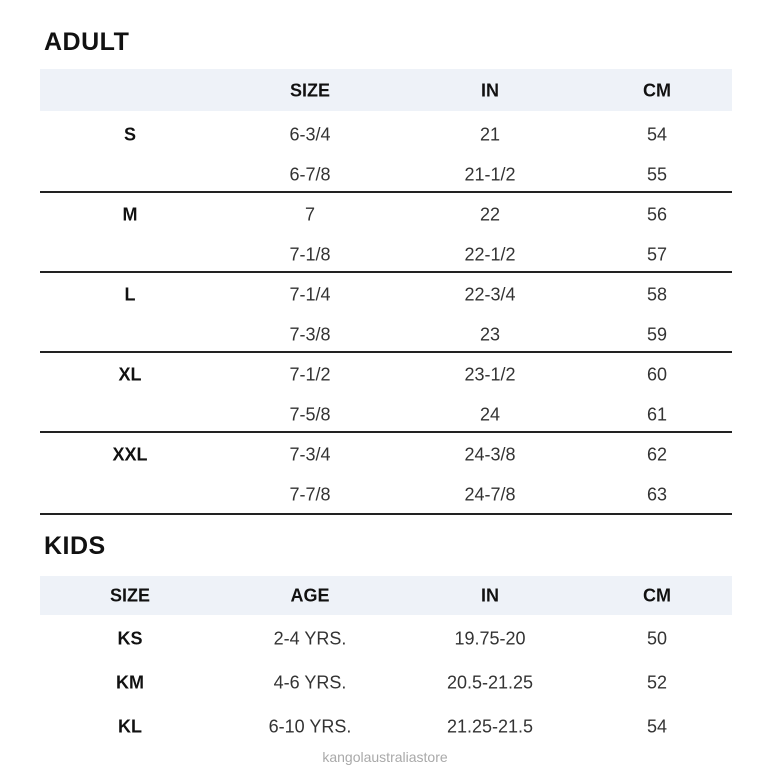 This screenshot has height=773, width=773. I want to click on table-cell: 7-7/8, so click(310, 494).